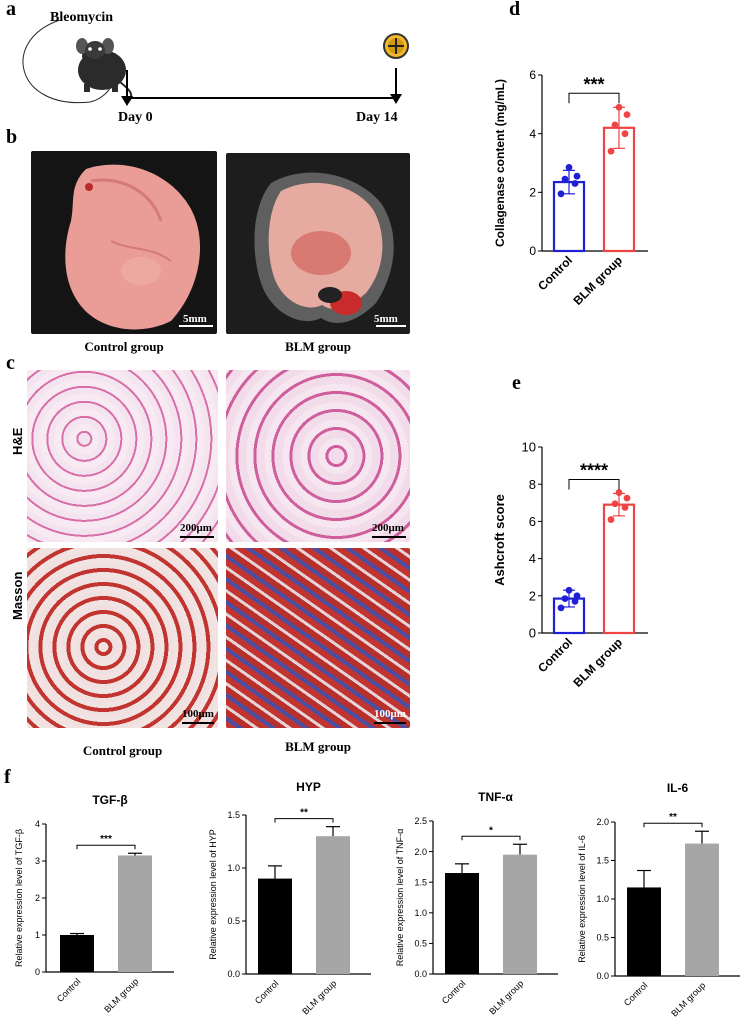  Describe the element at coordinates (124, 346) in the screenshot. I see `caption-b-control: Control group` at that location.